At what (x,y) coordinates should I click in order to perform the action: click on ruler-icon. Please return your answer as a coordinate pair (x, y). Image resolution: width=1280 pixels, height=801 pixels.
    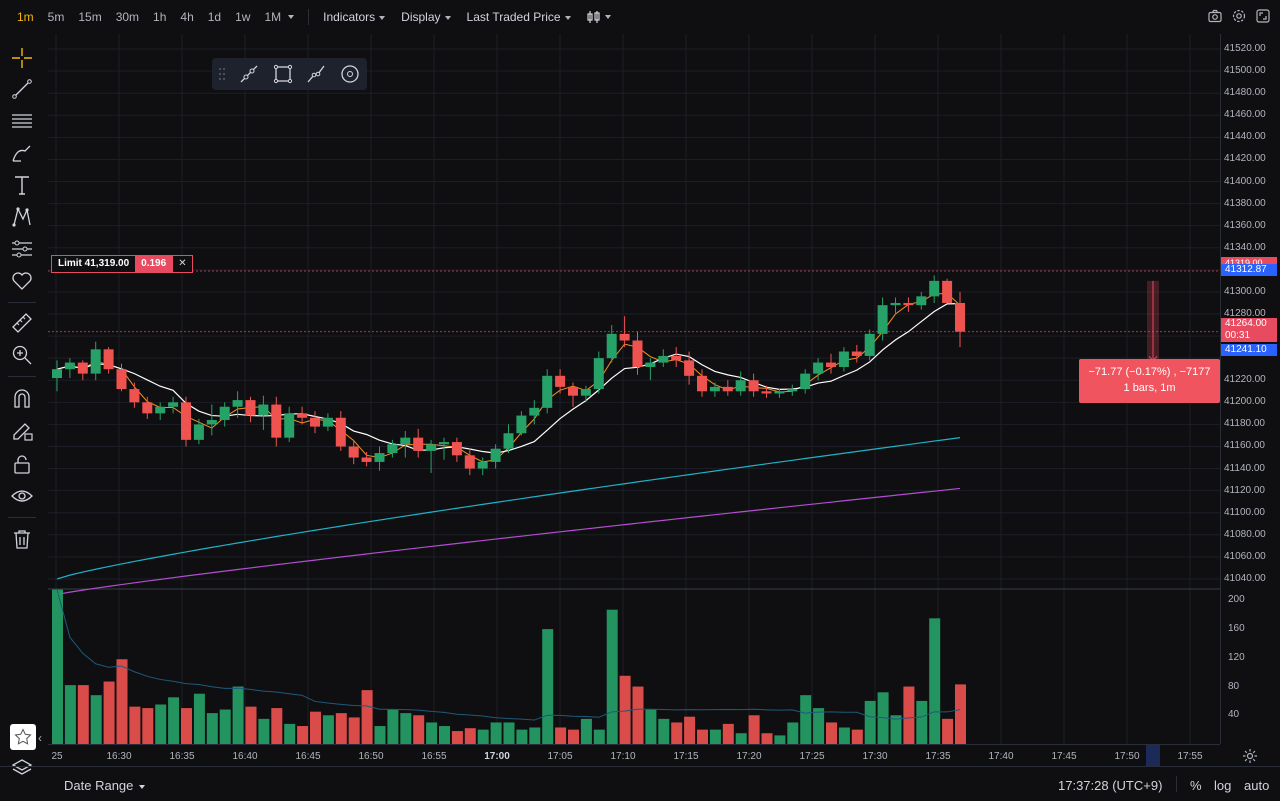
    Looking at the image, I should click on (22, 323).